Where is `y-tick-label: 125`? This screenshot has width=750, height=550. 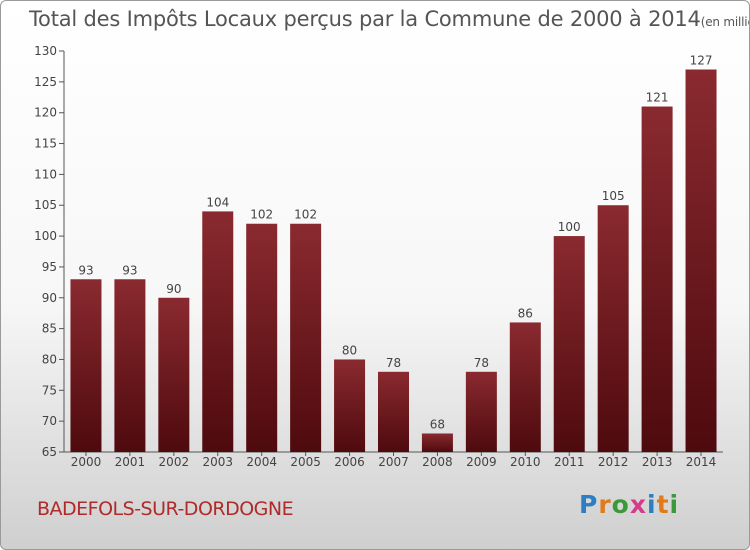 y-tick-label: 125 is located at coordinates (45, 82).